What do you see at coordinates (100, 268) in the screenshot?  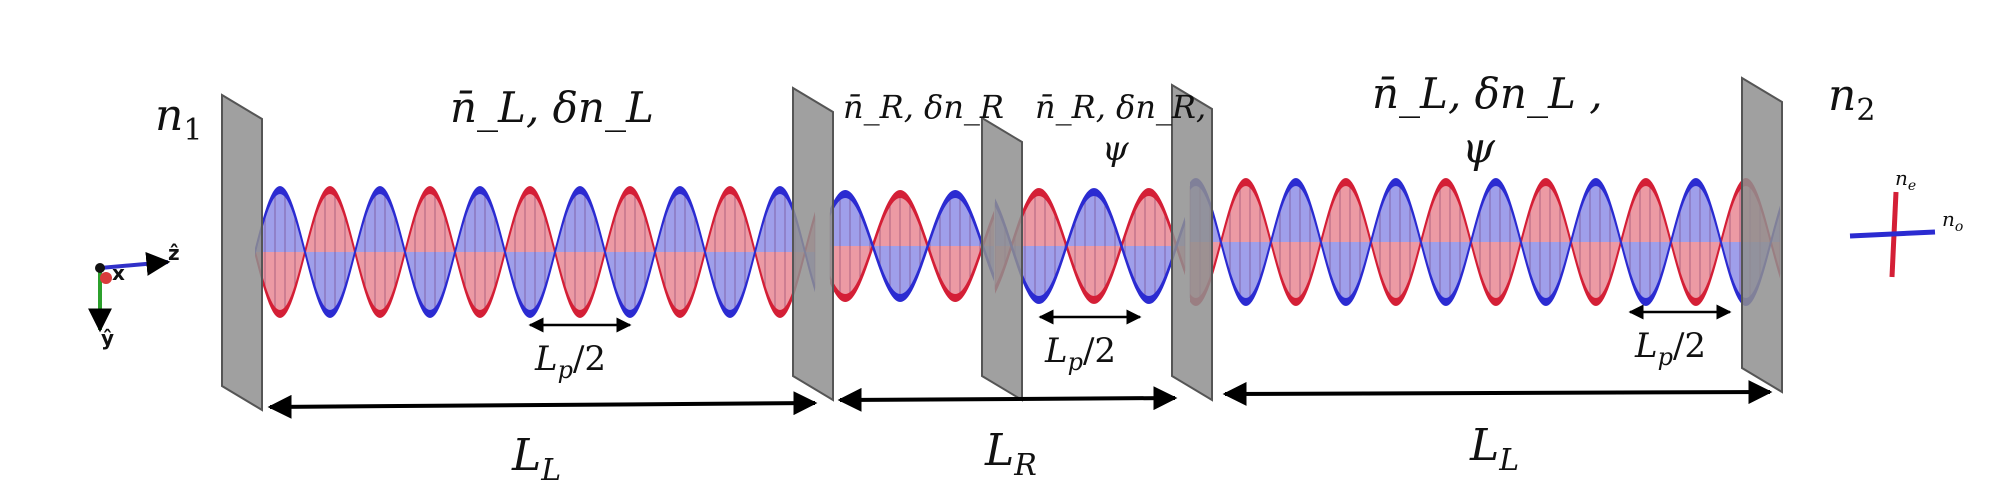 I see `triad-origin` at bounding box center [100, 268].